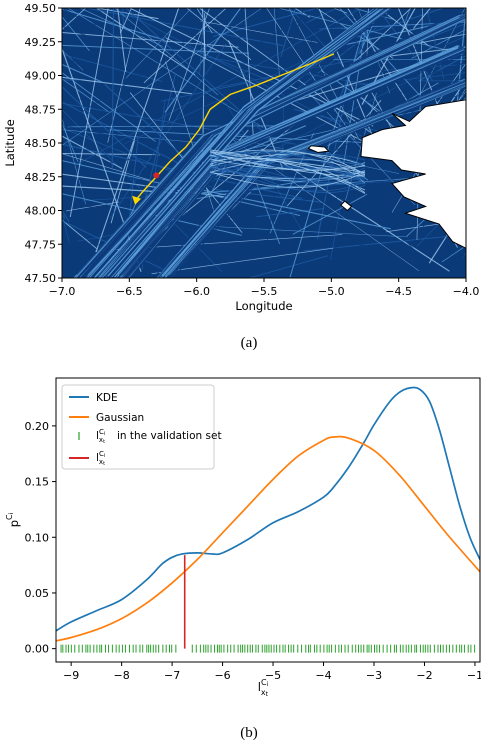 The image size is (481, 745). Describe the element at coordinates (374, 675) in the screenshot. I see `x-tick-label-b: −3` at that location.